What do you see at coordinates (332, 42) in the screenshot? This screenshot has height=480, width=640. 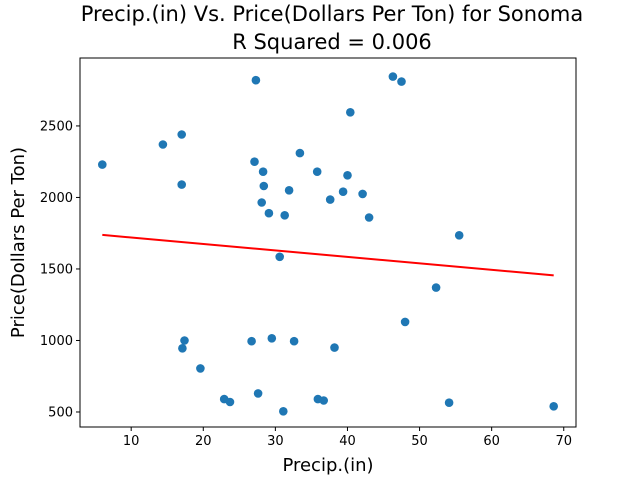 I see `chart-subtitle-r-squared: R Squared = 0.006` at bounding box center [332, 42].